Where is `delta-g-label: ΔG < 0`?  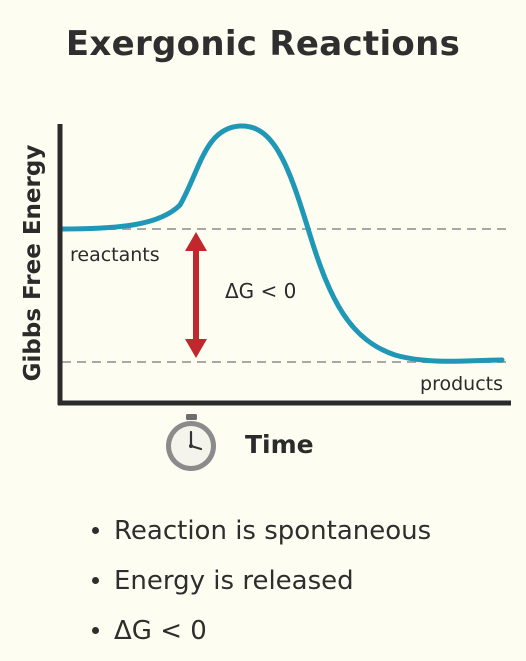 delta-g-label: ΔG < 0 is located at coordinates (260, 291).